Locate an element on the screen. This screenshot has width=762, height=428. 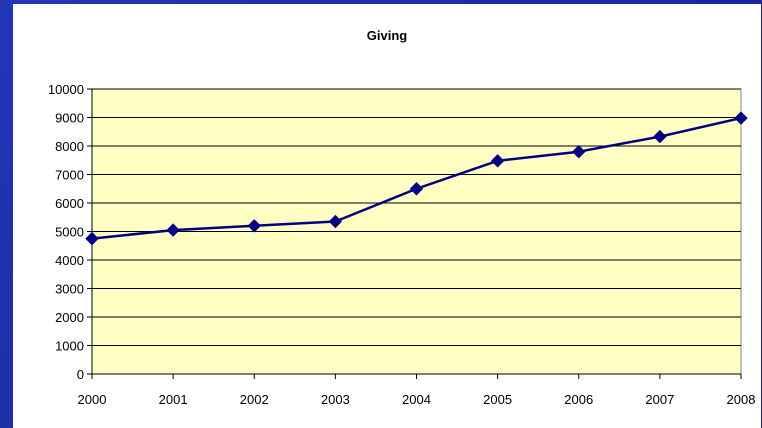
y-tick-label: 6000 is located at coordinates (69, 203).